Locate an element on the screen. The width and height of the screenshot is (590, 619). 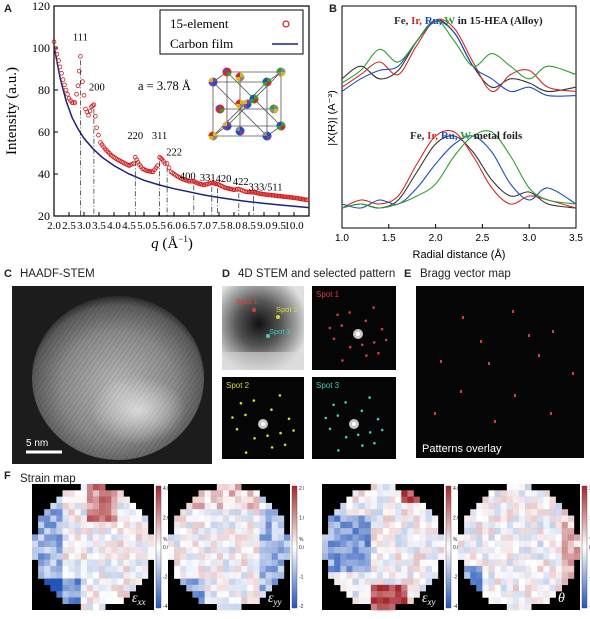
peak-label: 220 is located at coordinates (135, 136).